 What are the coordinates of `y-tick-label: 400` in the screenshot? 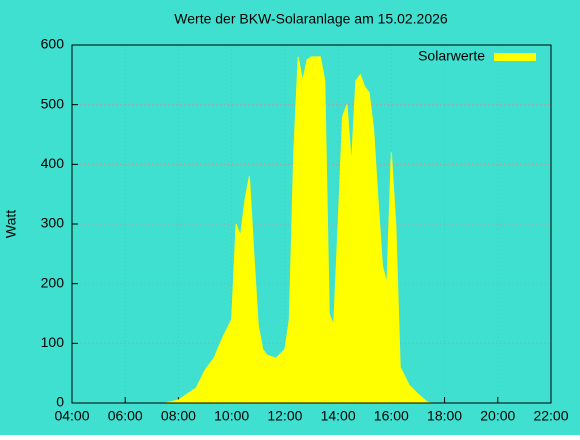 It's located at (53, 163).